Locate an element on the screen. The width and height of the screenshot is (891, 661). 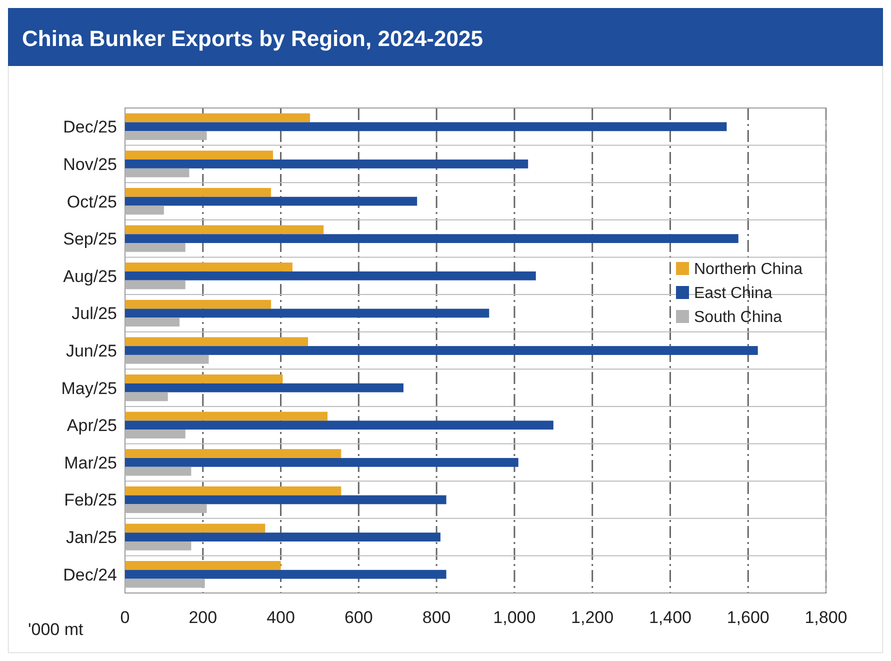
x-tick-label: 200 is located at coordinates (203, 617).